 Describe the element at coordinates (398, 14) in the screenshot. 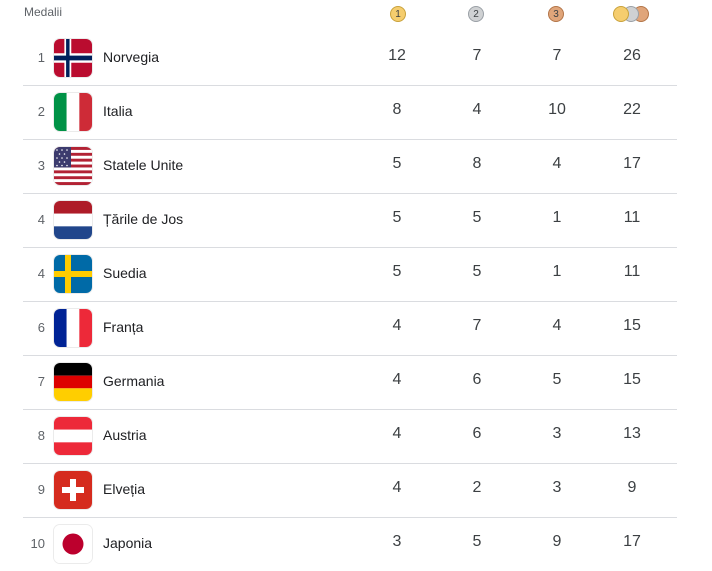

I see `gold-medal-icon: 1` at that location.